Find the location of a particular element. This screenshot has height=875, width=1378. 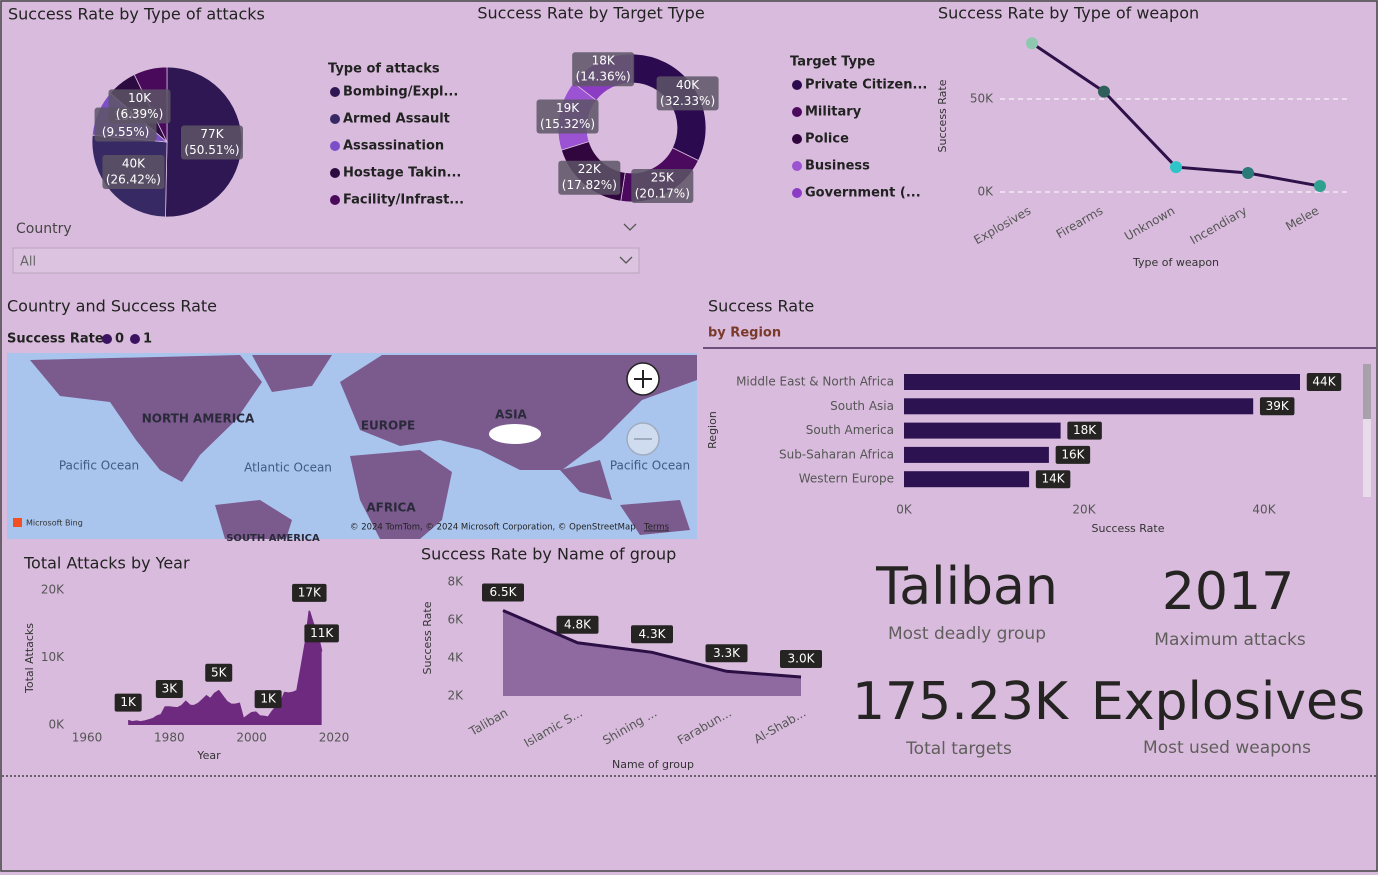

data-label: 16K is located at coordinates (1073, 454).